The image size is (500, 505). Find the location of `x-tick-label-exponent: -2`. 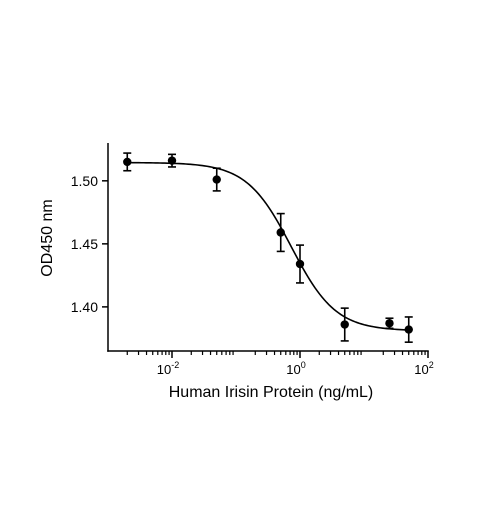

x-tick-label-exponent: -2 is located at coordinates (175, 365).